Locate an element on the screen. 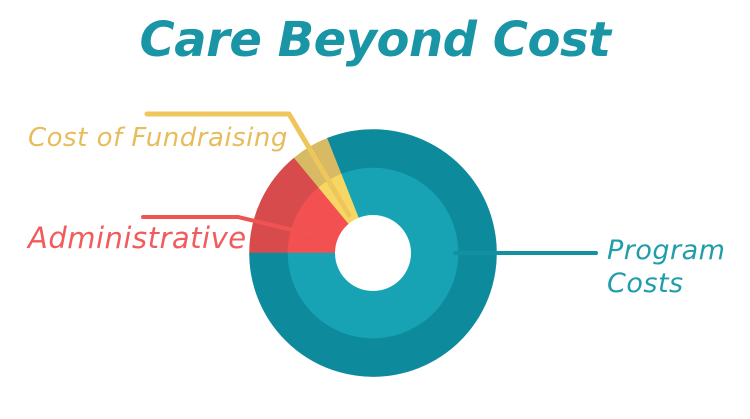  label-cost-of-fundraising: Cost of Fundraising is located at coordinates (158, 138).